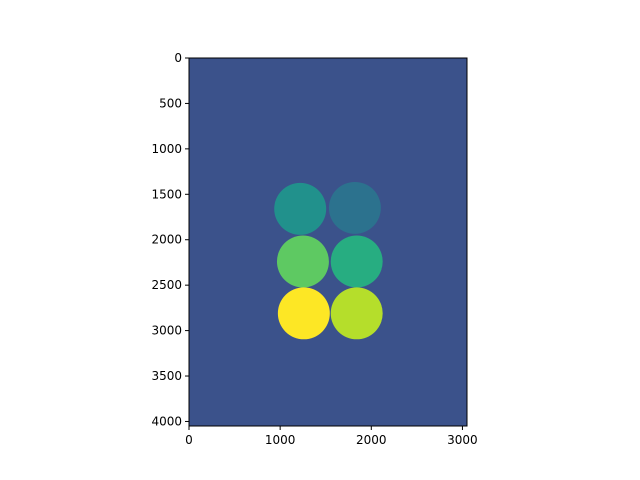 Image resolution: width=640 pixels, height=480 pixels. I want to click on y-tick-label: 2500, so click(166, 285).